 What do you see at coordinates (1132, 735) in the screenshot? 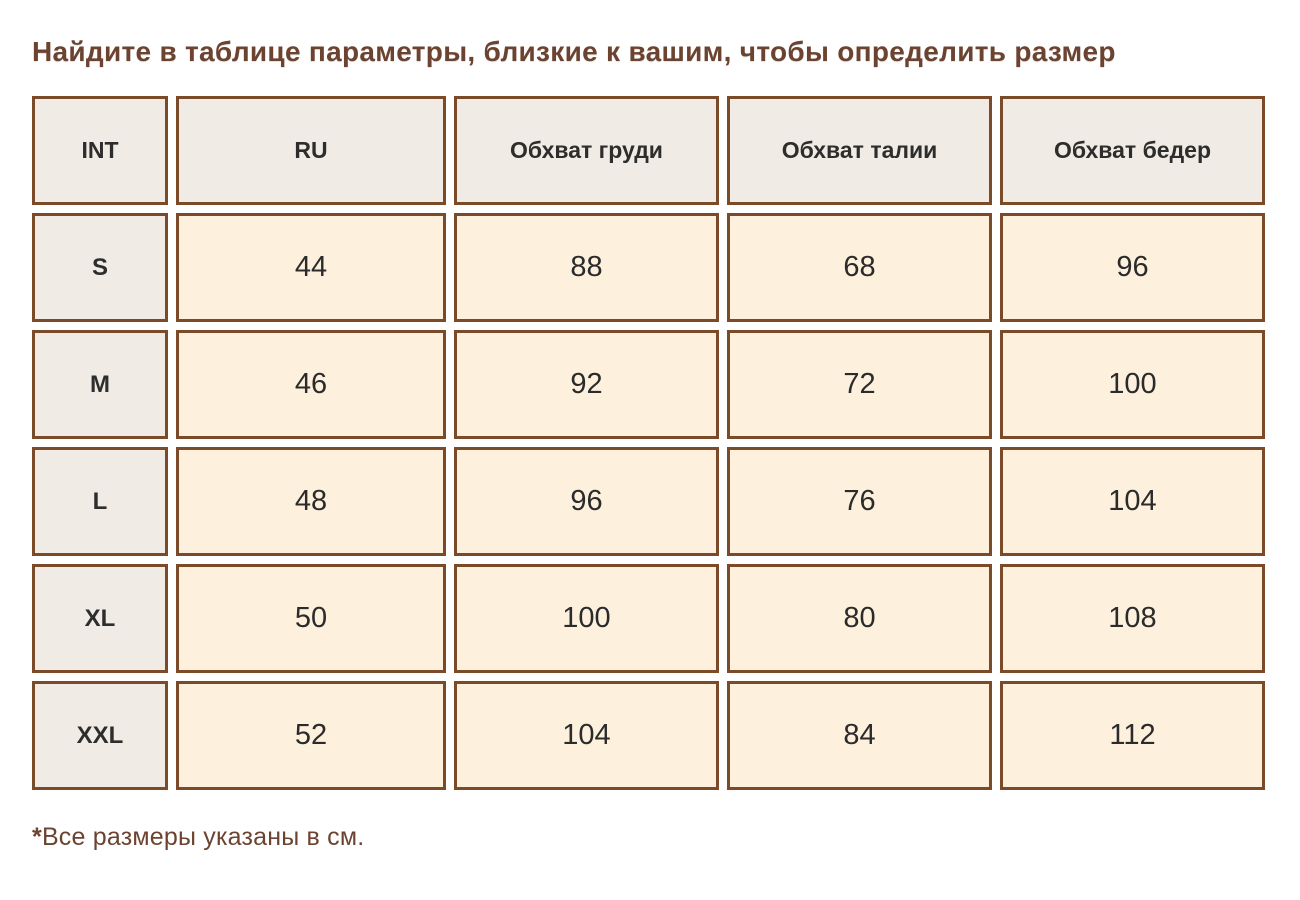
I see `size-value-cell: 112` at bounding box center [1132, 735].